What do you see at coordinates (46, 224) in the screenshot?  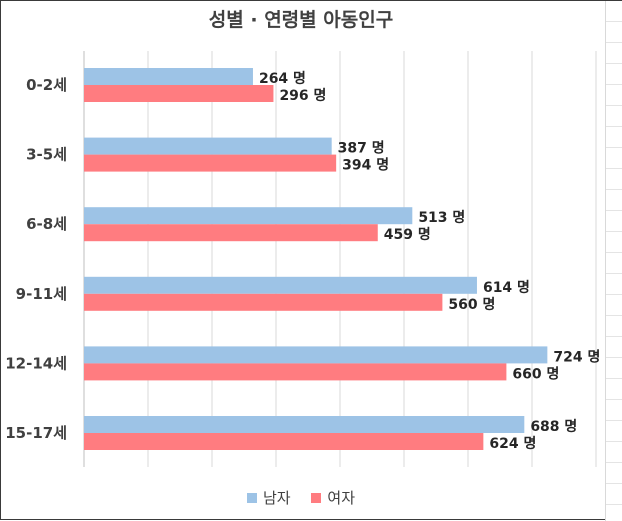 I see `category-label: 6-8세` at bounding box center [46, 224].